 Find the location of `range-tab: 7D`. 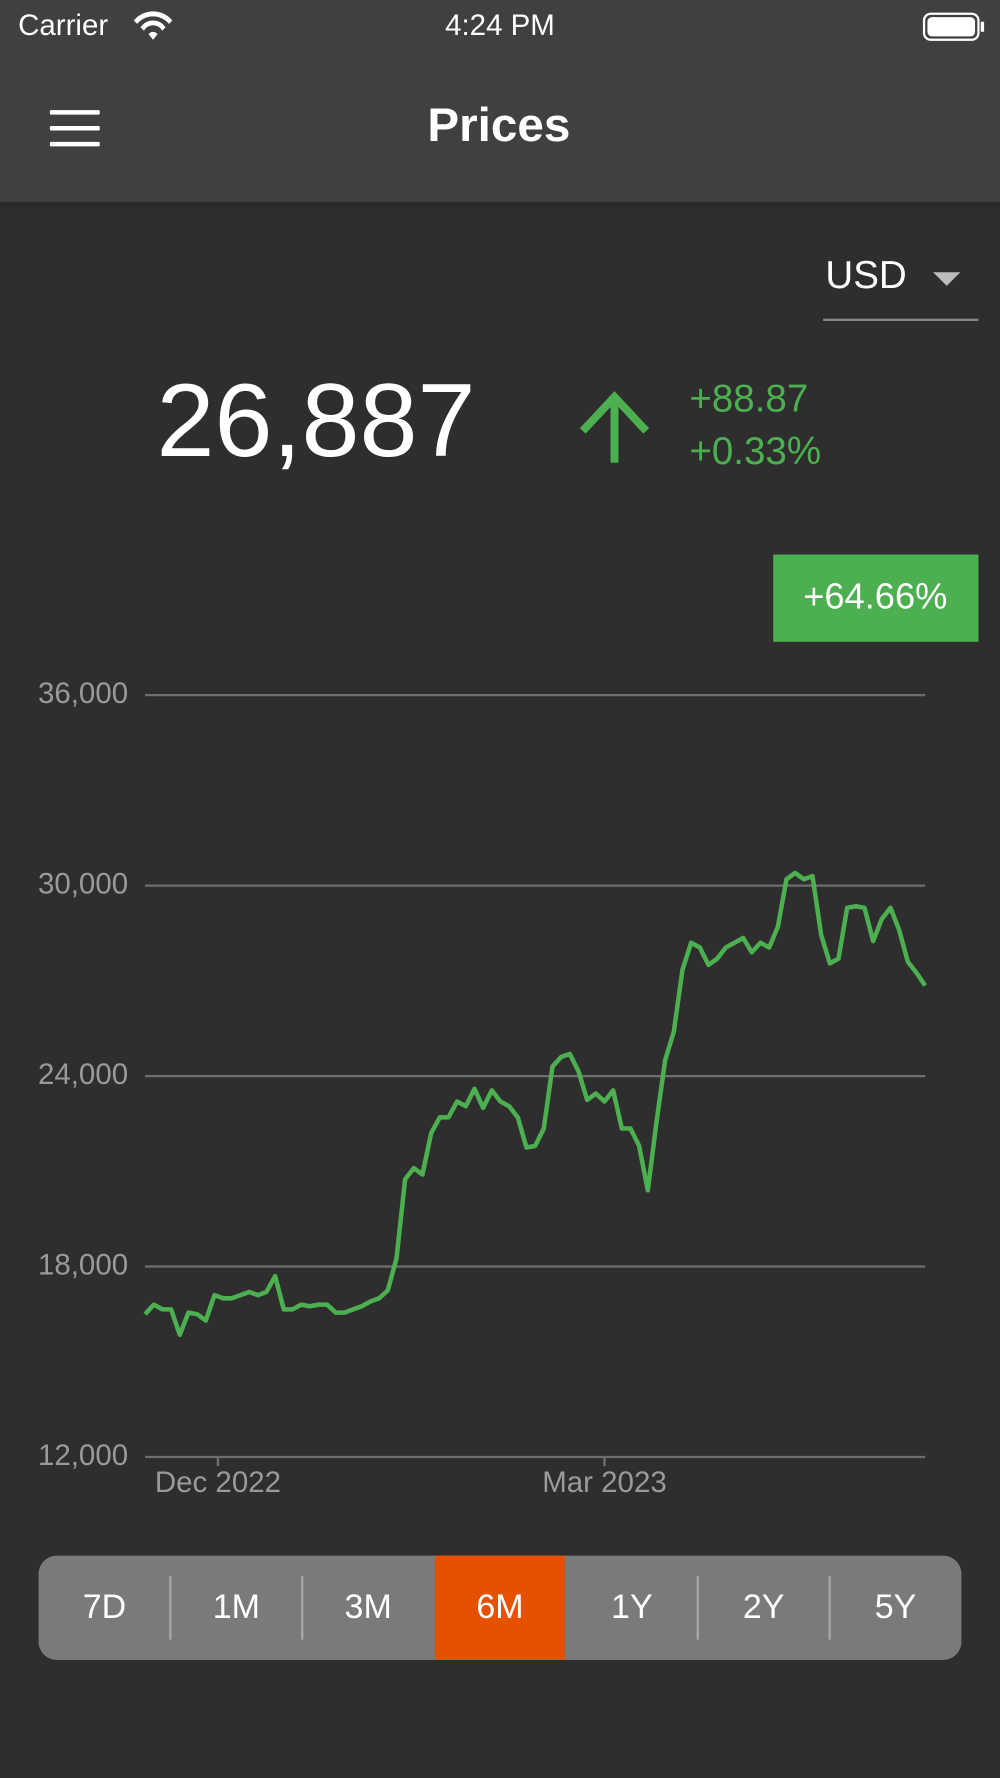

range-tab: 7D is located at coordinates (104, 1607).